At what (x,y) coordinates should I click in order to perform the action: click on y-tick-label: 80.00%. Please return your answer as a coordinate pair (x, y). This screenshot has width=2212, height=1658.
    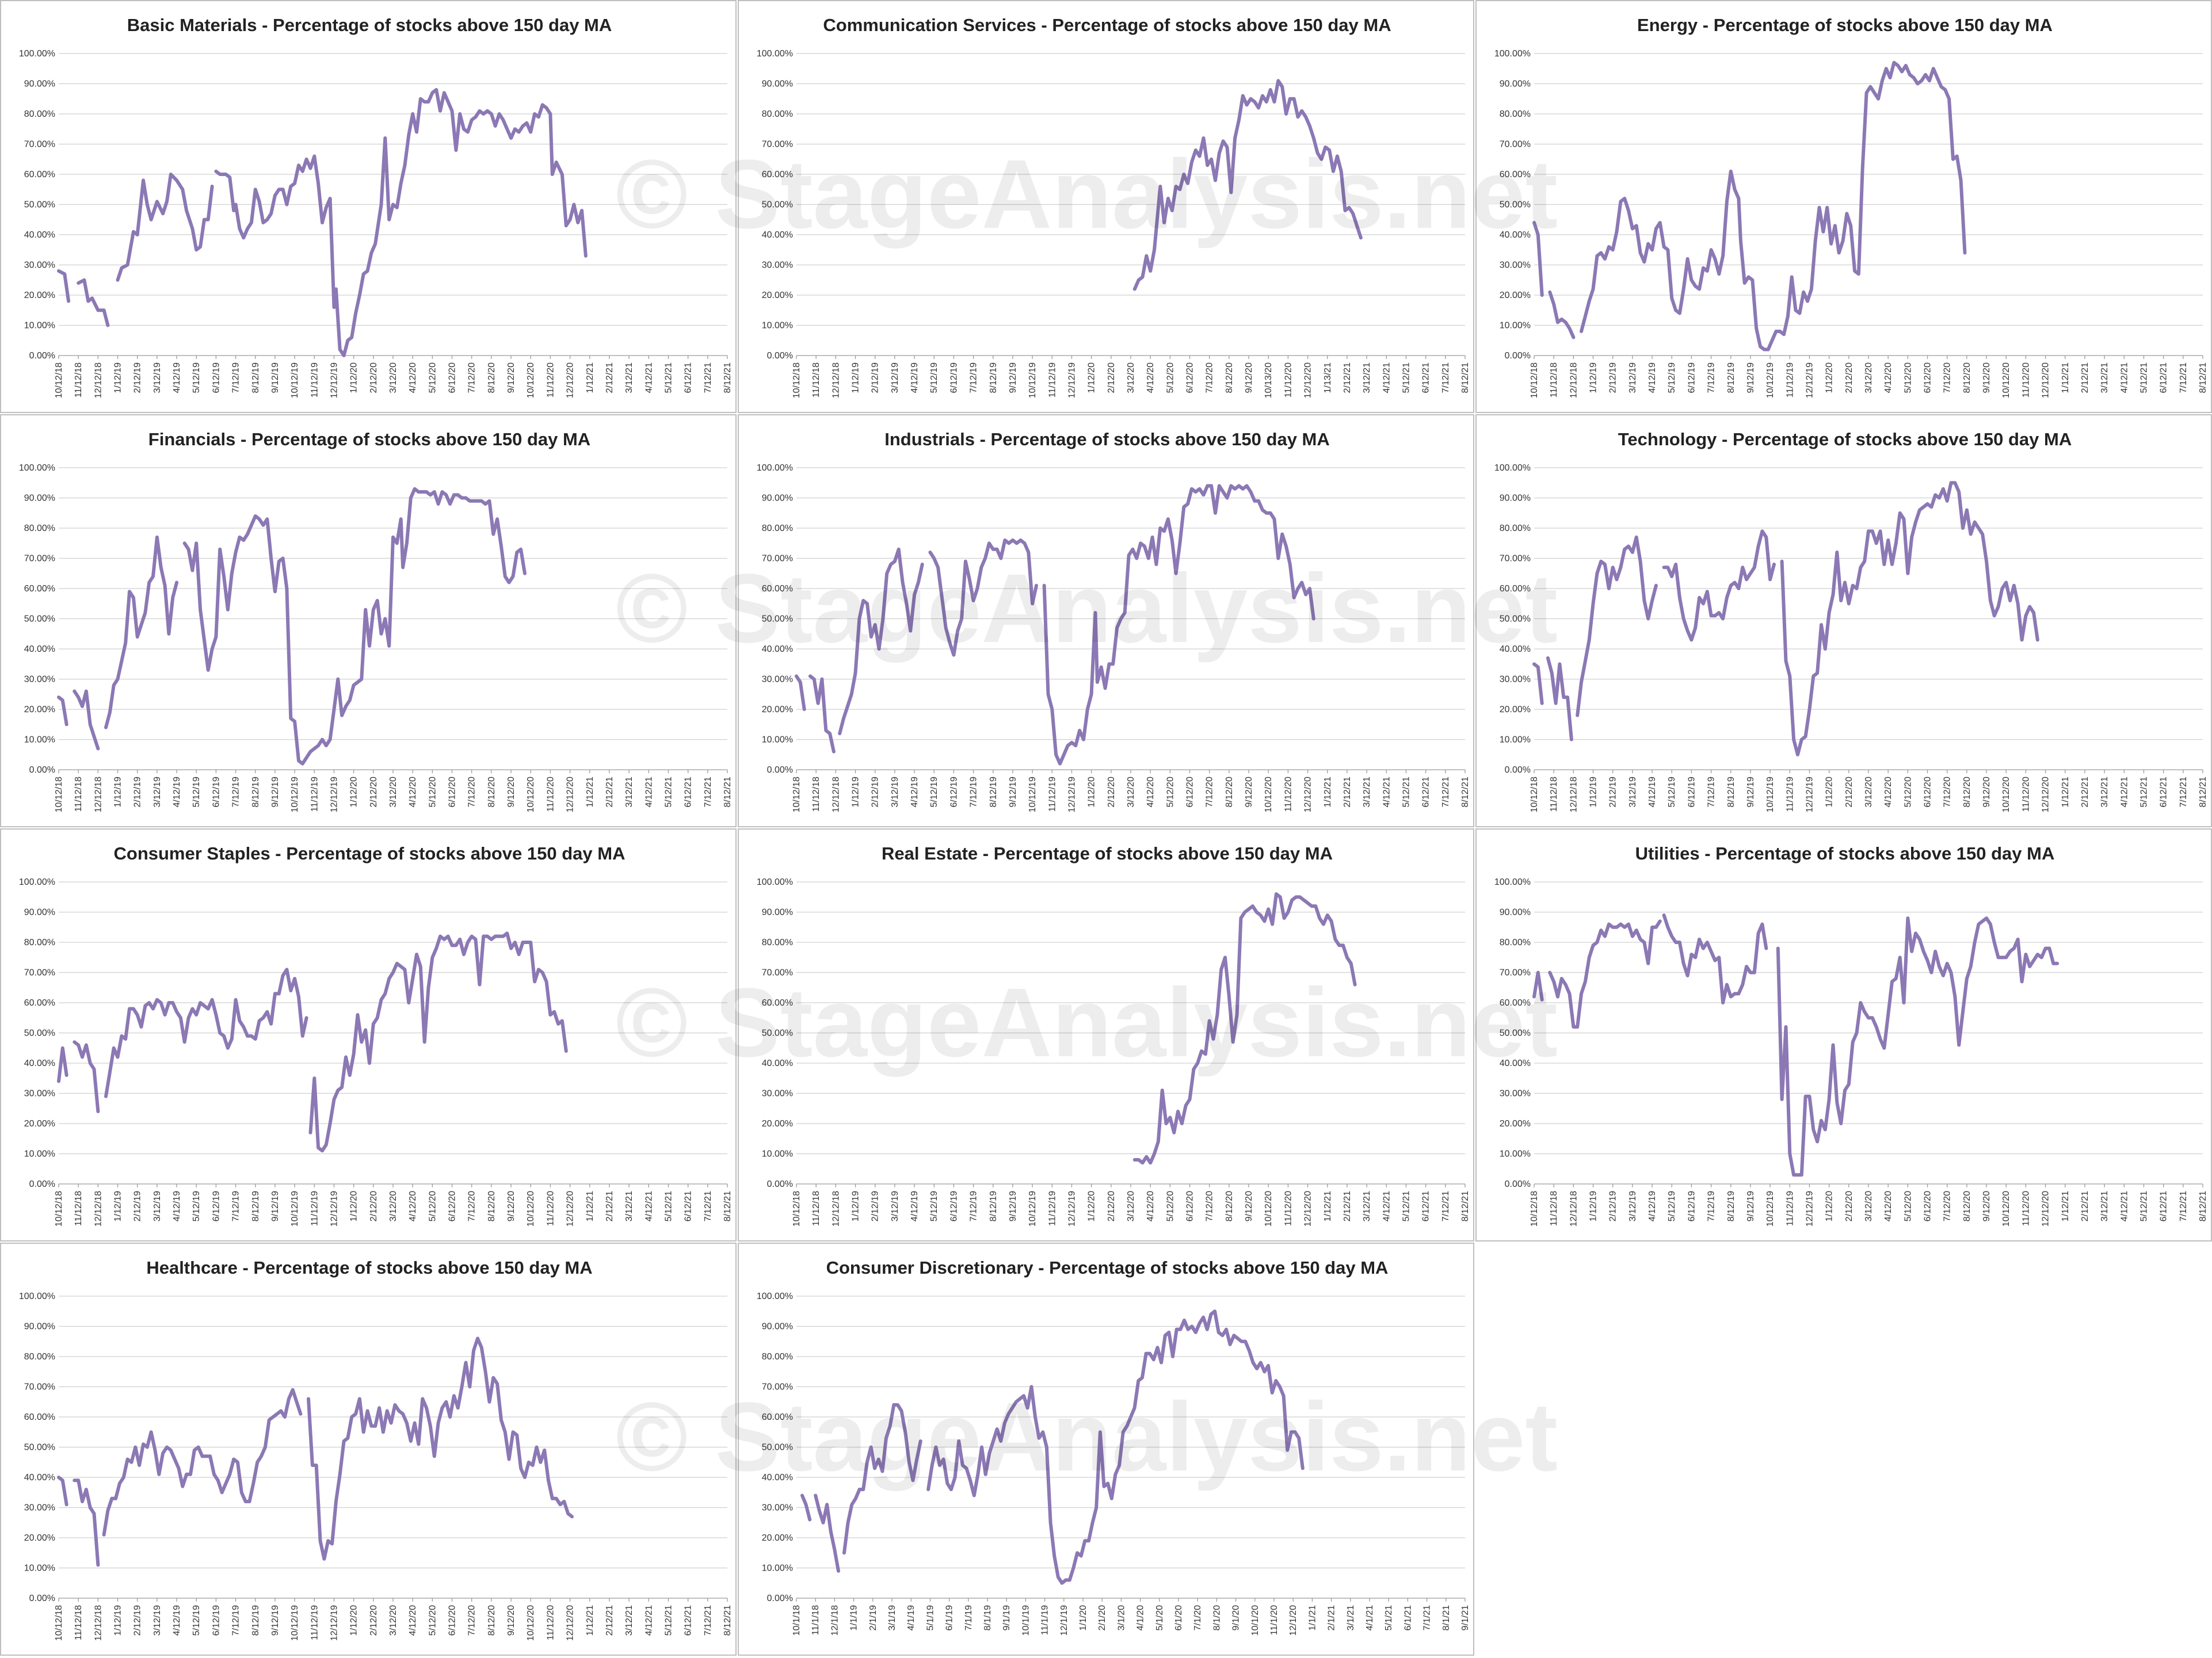
    Looking at the image, I should click on (777, 528).